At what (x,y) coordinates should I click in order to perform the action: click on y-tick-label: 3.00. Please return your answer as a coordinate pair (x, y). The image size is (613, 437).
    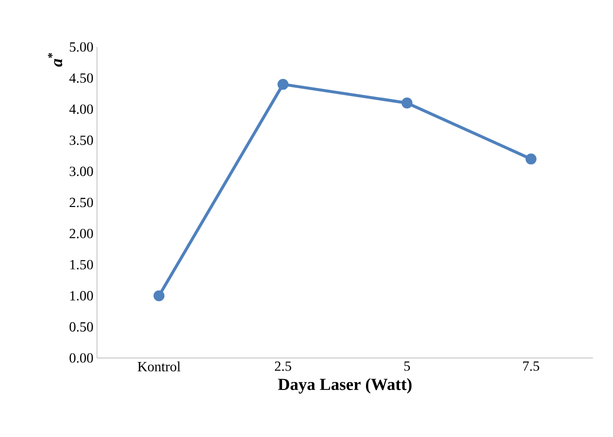
    Looking at the image, I should click on (81, 171).